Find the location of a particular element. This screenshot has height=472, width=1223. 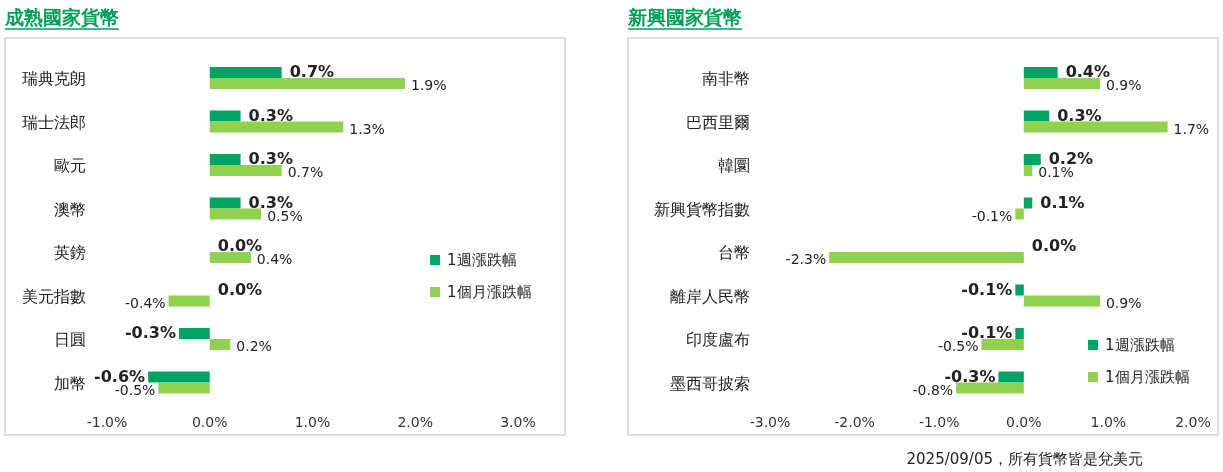

y-tick-label: 英鎊 is located at coordinates (70, 252).